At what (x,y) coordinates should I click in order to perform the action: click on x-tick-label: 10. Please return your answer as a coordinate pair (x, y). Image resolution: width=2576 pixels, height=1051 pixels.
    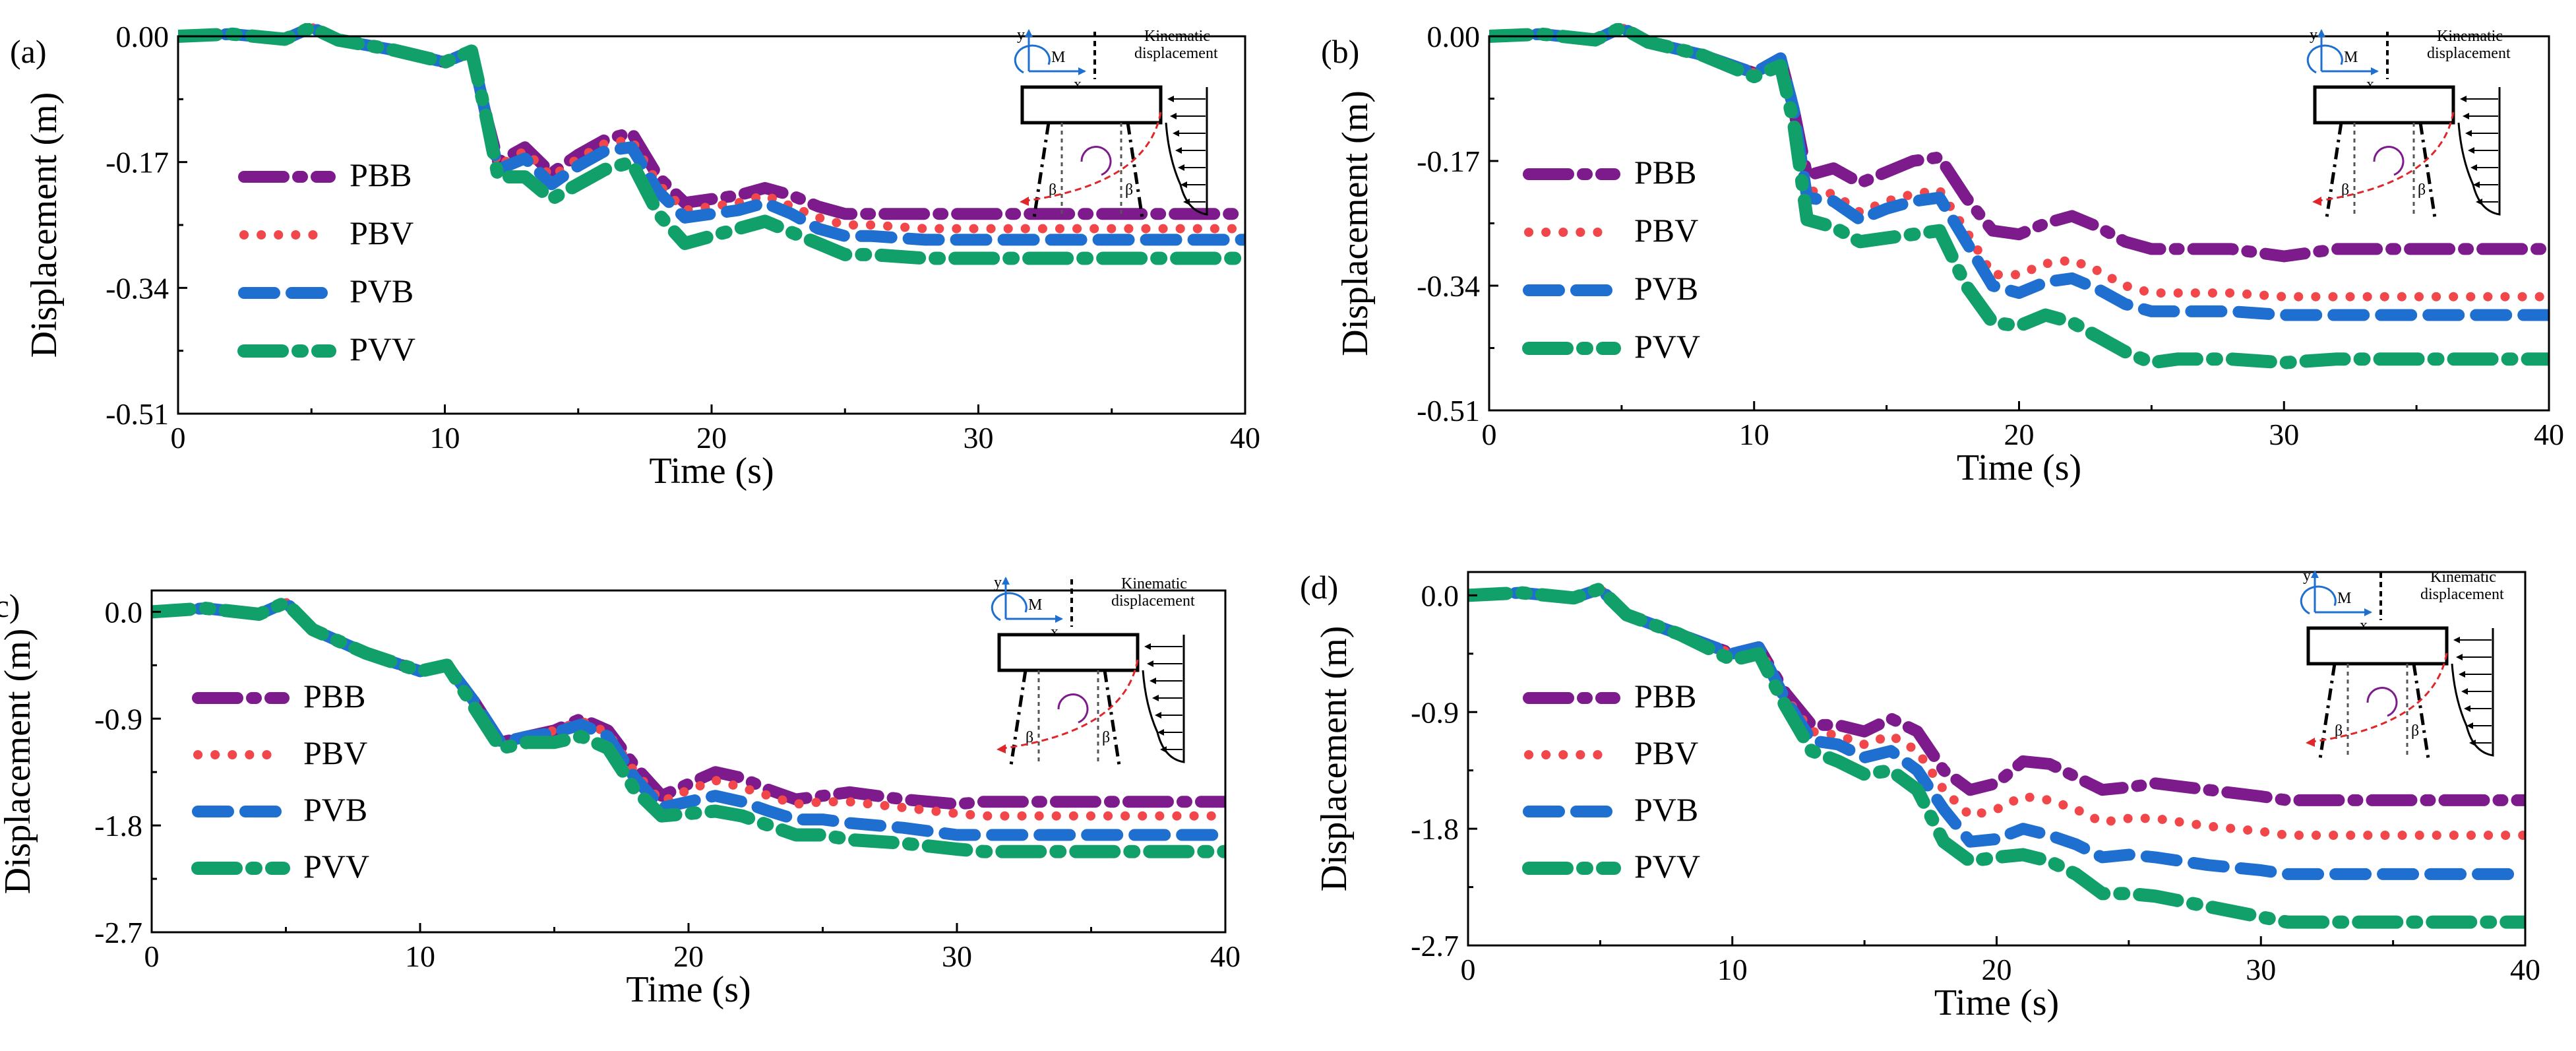
    Looking at the image, I should click on (1754, 435).